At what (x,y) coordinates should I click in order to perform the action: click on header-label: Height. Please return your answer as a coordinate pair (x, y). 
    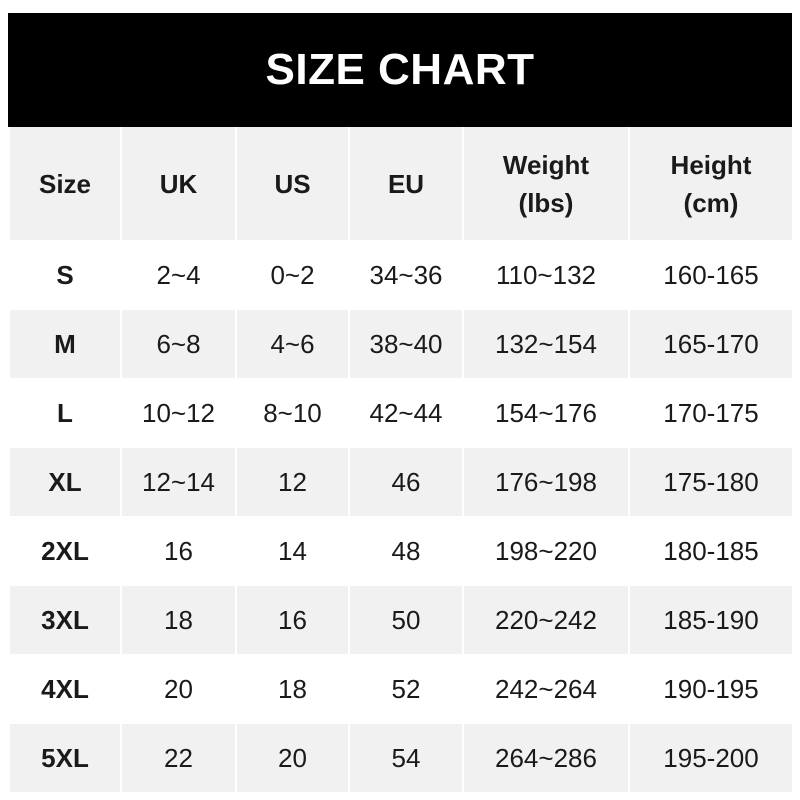
    Looking at the image, I should click on (711, 164).